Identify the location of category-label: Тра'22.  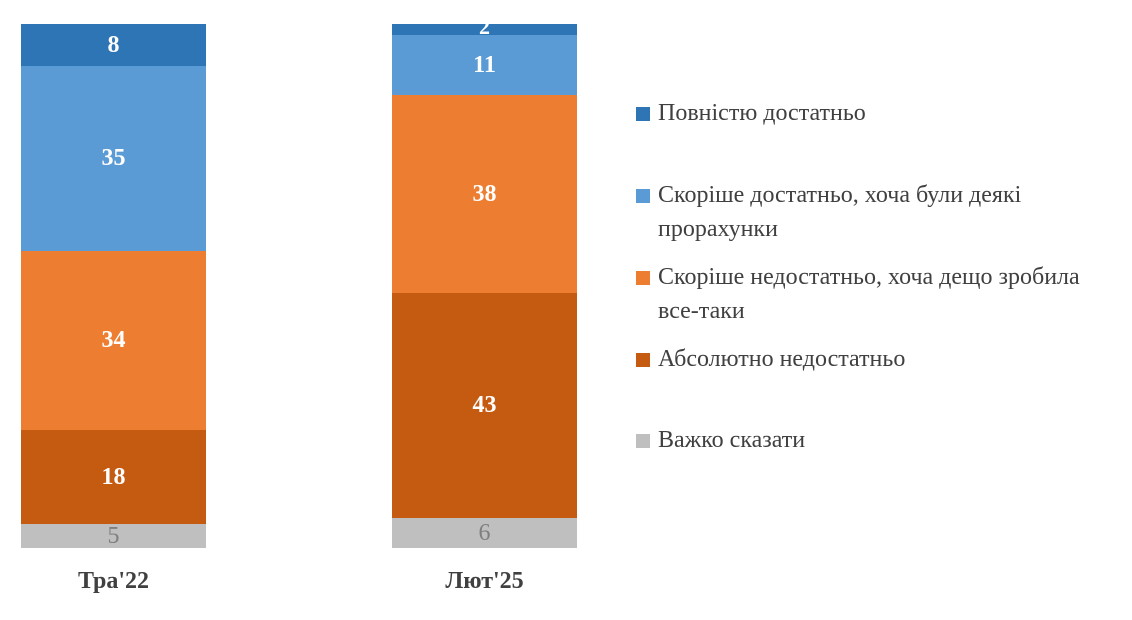
(113, 581).